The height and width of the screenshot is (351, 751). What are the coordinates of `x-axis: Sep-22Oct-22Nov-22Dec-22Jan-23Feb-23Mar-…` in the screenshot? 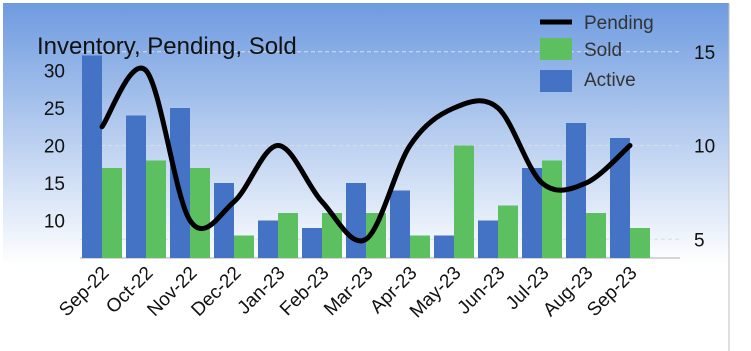 It's located at (348, 293).